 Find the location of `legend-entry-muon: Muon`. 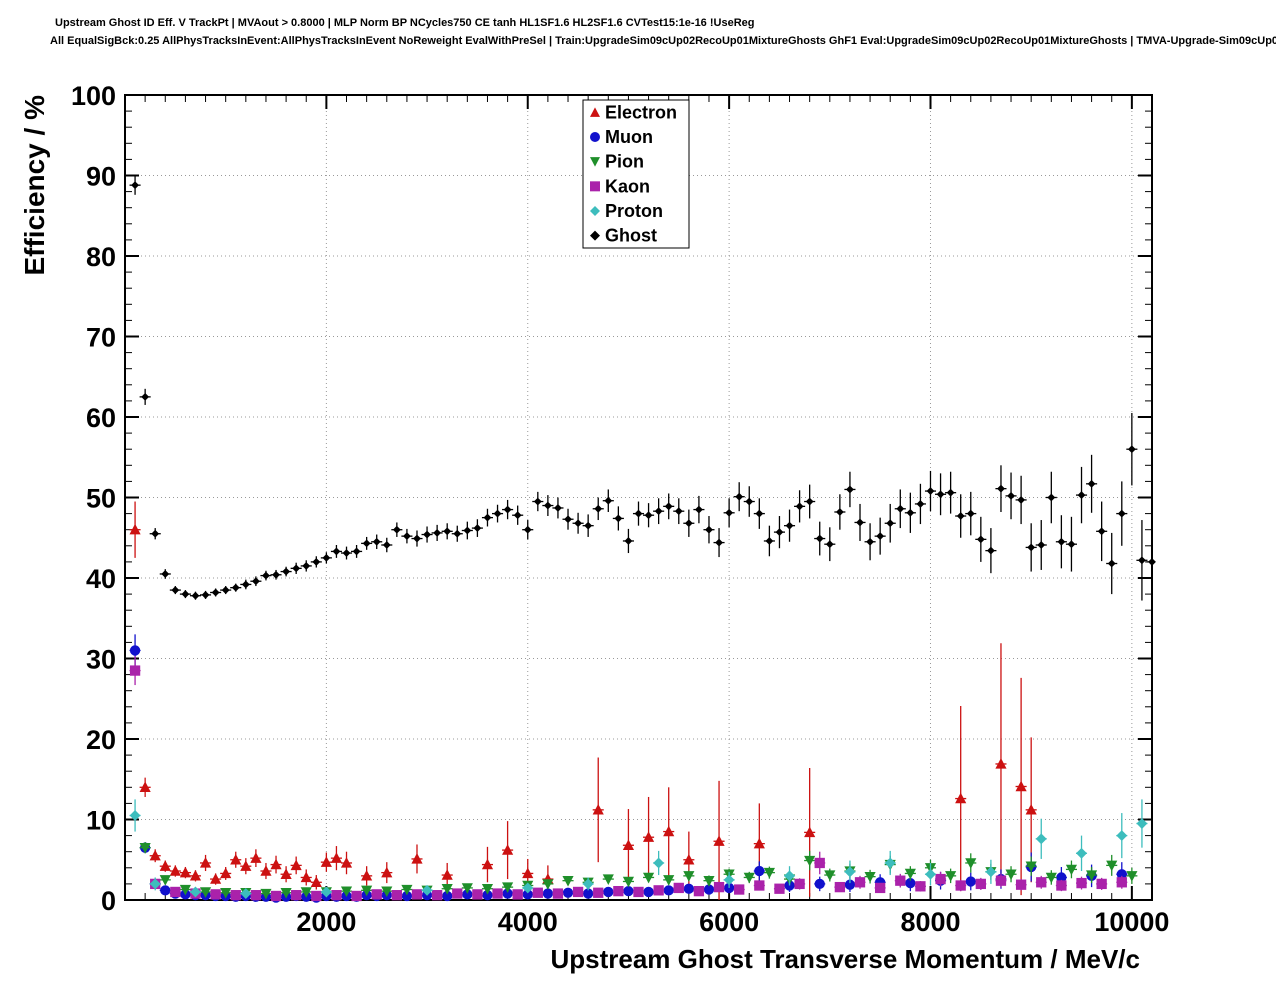

legend-entry-muon: Muon is located at coordinates (621, 137).